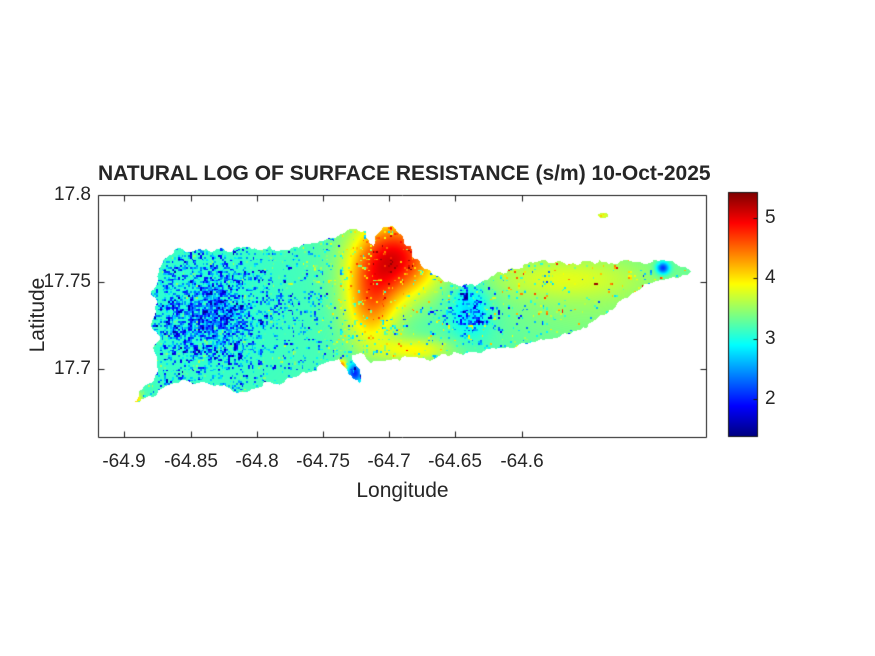 The width and height of the screenshot is (875, 656). What do you see at coordinates (67, 281) in the screenshot?
I see `y-tick-label: 17.75` at bounding box center [67, 281].